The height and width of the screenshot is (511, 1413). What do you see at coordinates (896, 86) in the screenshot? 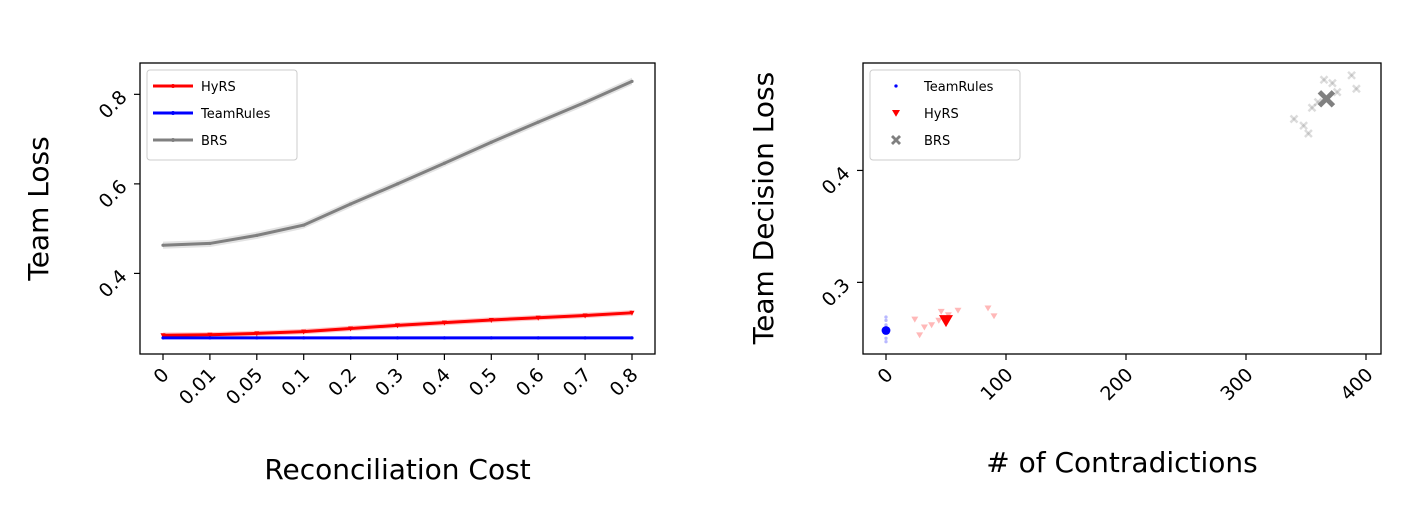
I see `legend-marker-teamrules` at bounding box center [896, 86].